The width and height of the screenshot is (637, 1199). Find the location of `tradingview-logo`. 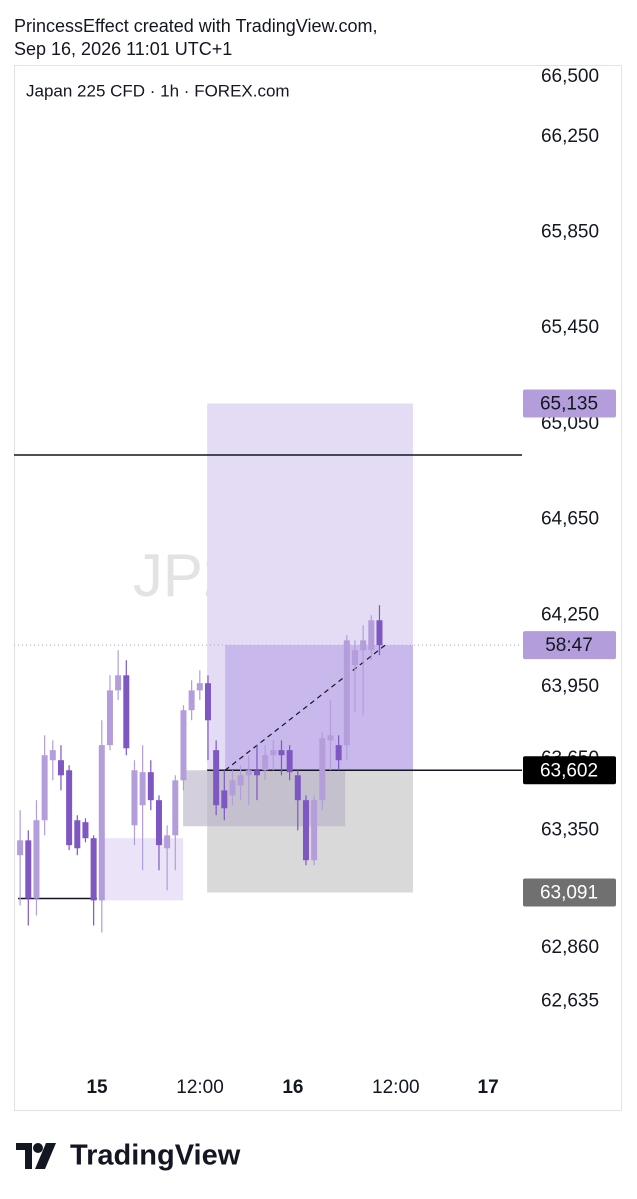

tradingview-logo is located at coordinates (36, 1156).